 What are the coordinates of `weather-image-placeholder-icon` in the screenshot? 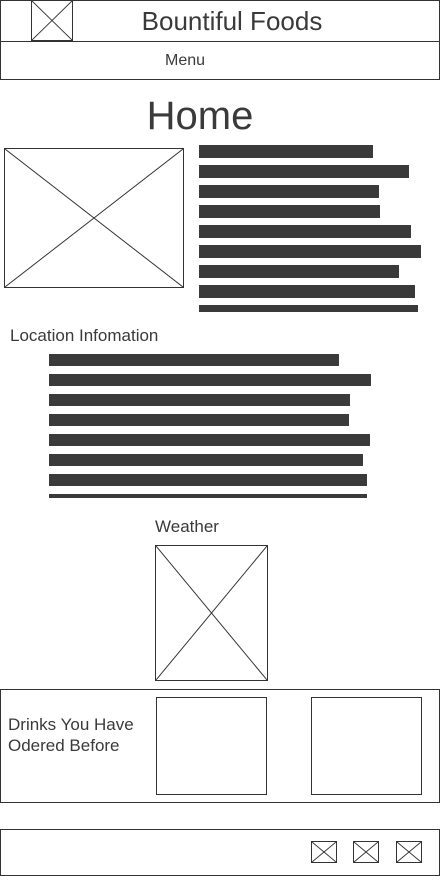 It's located at (211, 613).